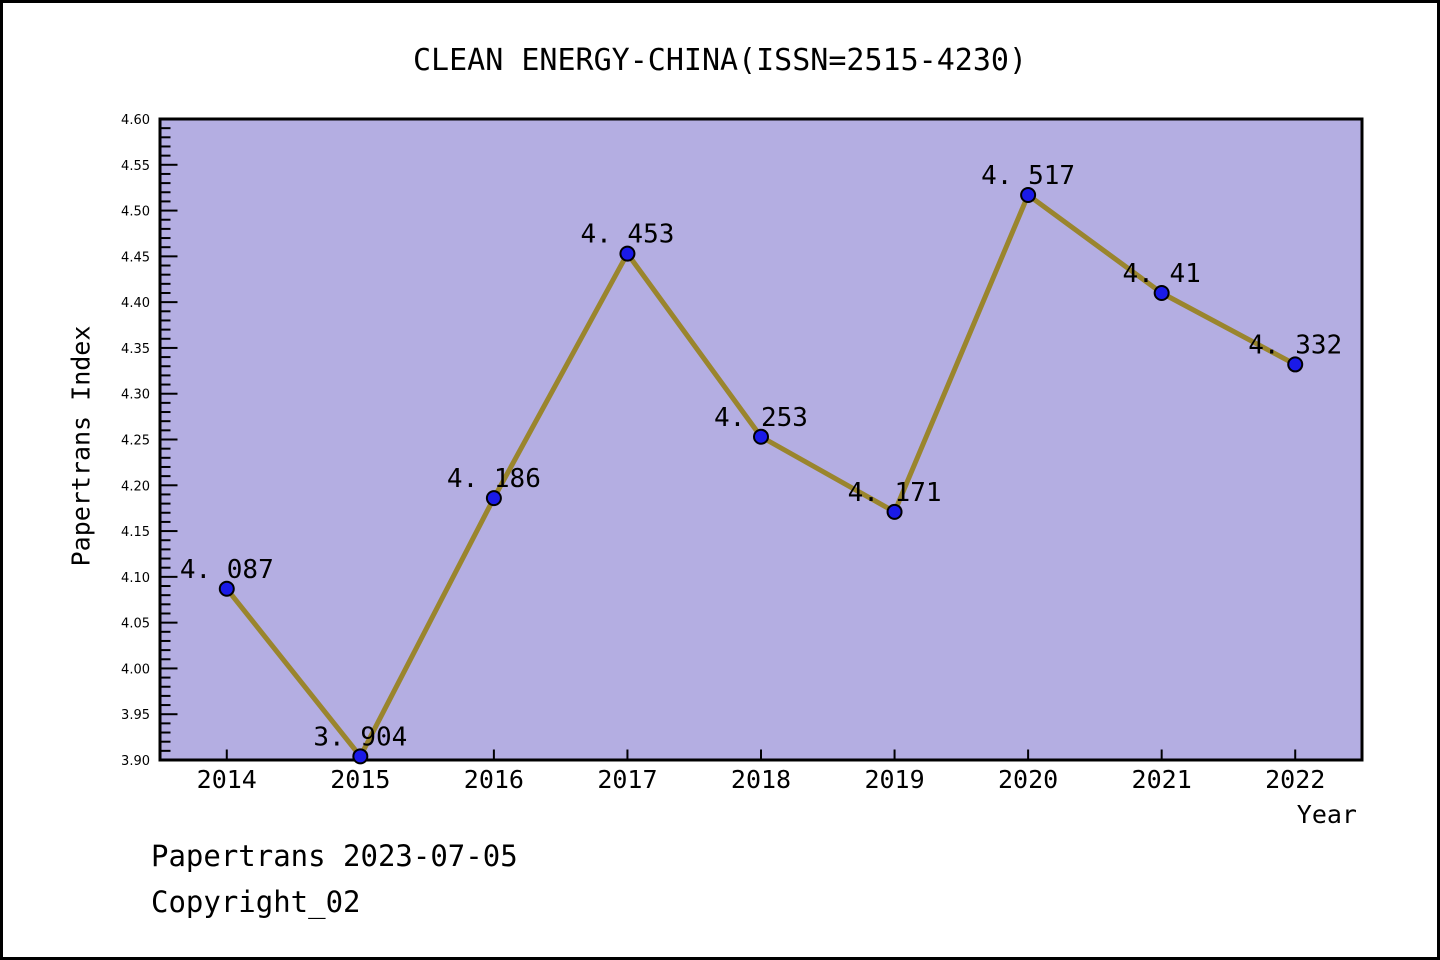 This screenshot has height=960, width=1440. Describe the element at coordinates (135, 257) in the screenshot. I see `y-tick-label: 4.45` at that location.